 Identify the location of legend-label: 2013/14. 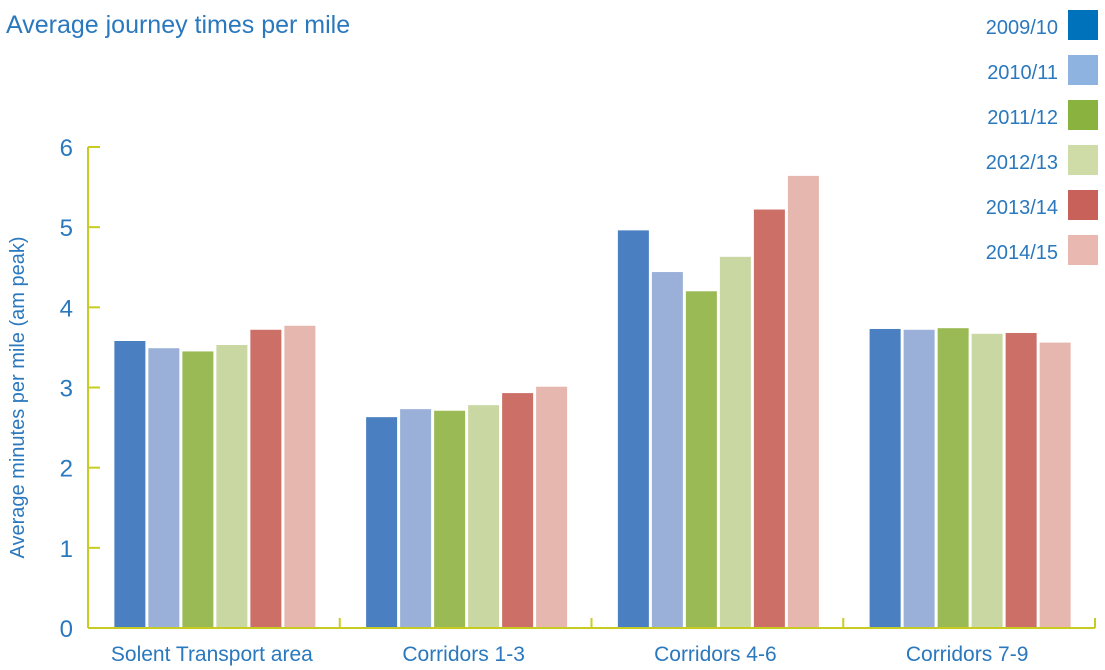
(1022, 208).